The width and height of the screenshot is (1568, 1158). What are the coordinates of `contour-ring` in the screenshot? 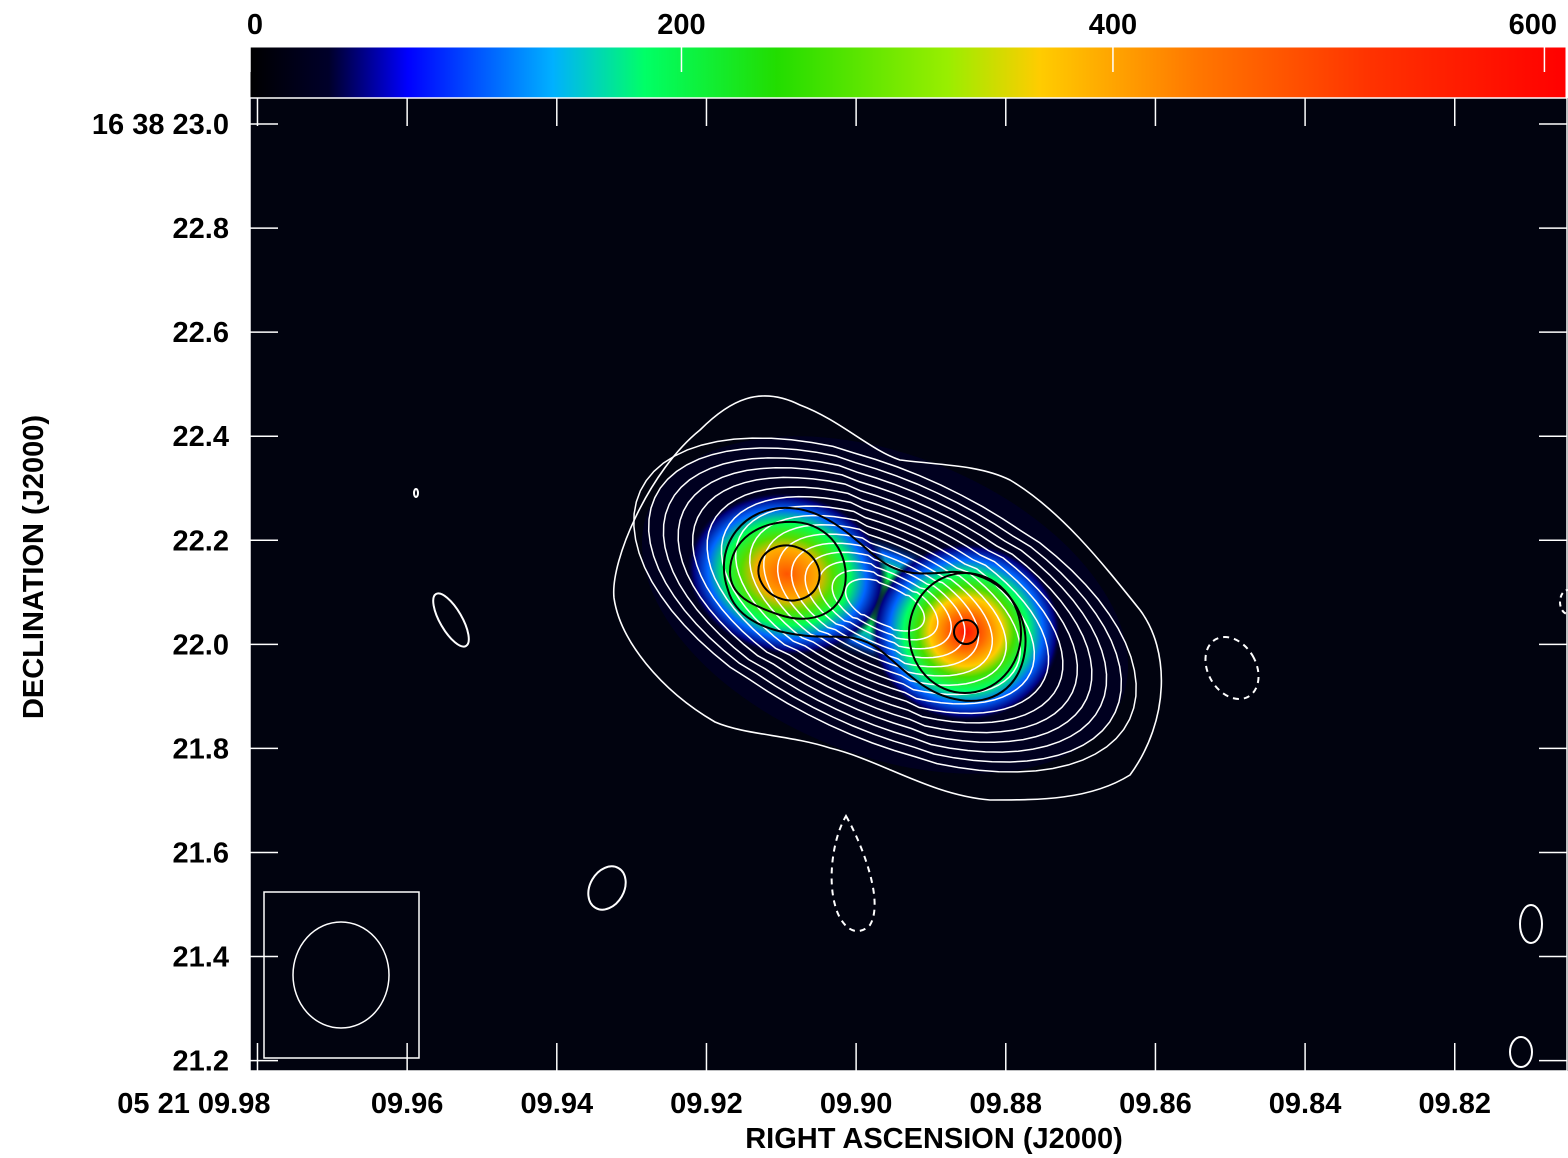 It's located at (885, 605).